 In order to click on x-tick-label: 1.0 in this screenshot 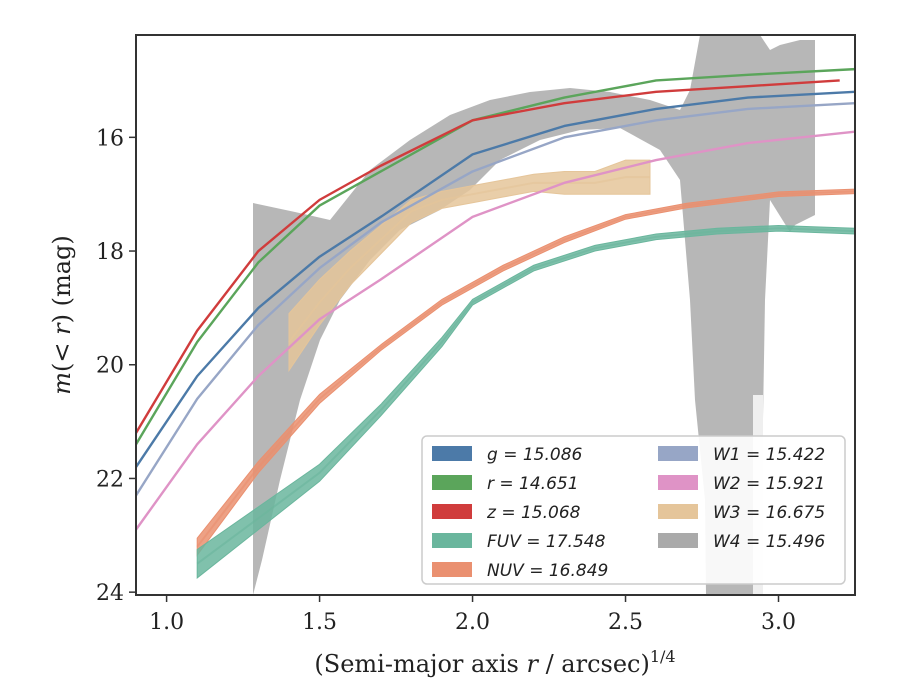, I will do `click(166, 622)`.